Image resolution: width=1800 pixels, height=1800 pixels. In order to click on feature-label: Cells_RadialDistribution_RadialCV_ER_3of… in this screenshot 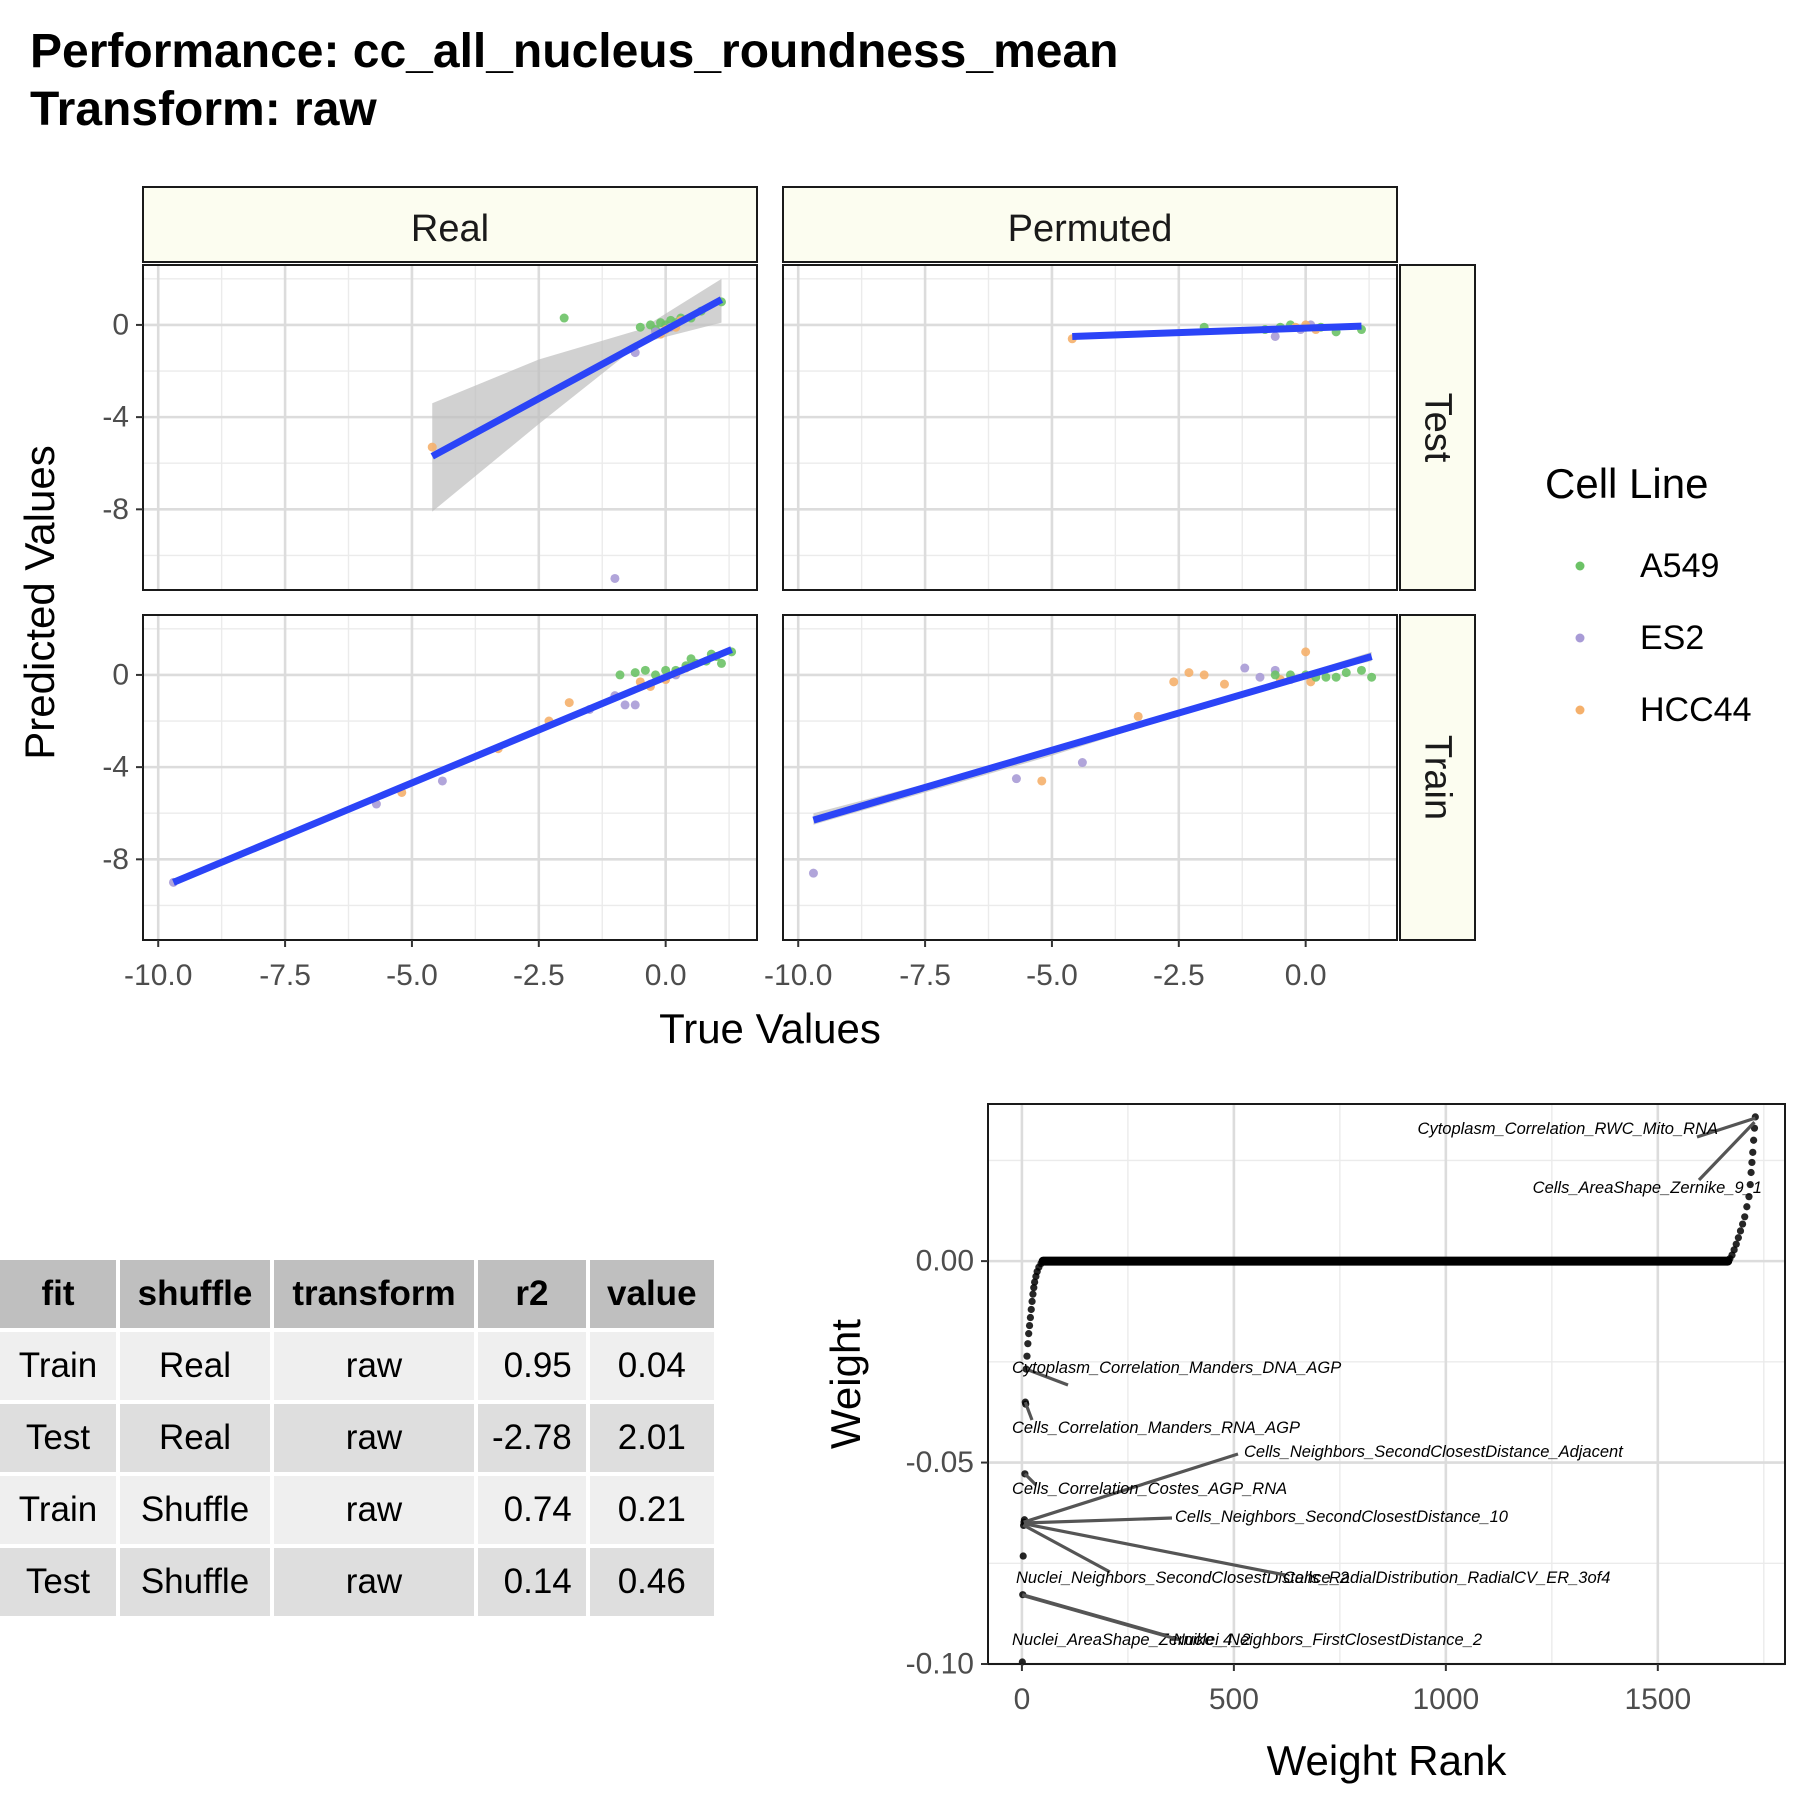, I will do `click(1446, 1578)`.